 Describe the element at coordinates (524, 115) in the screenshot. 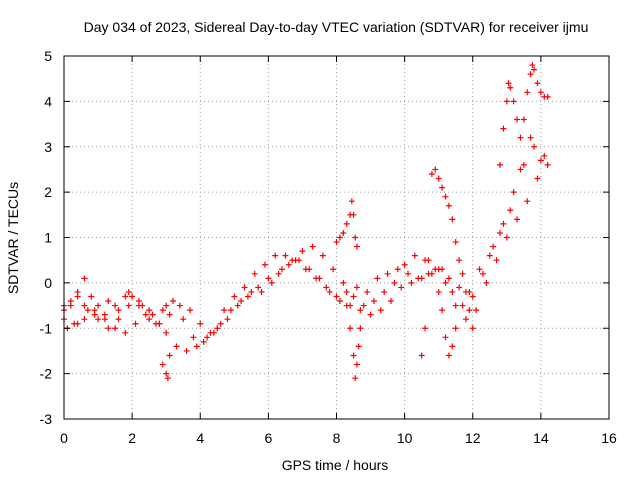

I see `series-peak-13h` at that location.